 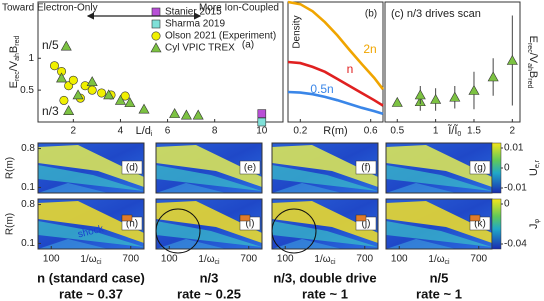 What do you see at coordinates (439, 277) in the screenshot?
I see `caption-case: n/5` at bounding box center [439, 277].